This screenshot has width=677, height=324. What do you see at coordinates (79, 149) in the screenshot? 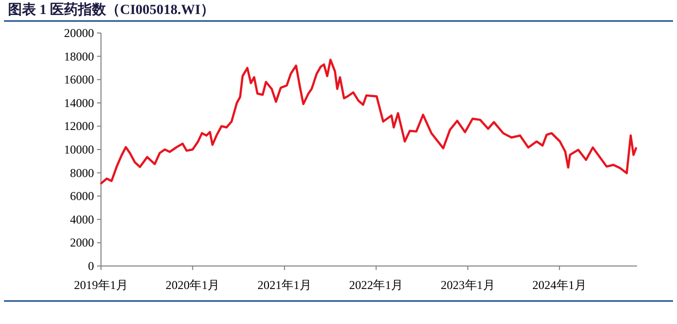
I see `y-tick-label: 10000` at bounding box center [79, 149].